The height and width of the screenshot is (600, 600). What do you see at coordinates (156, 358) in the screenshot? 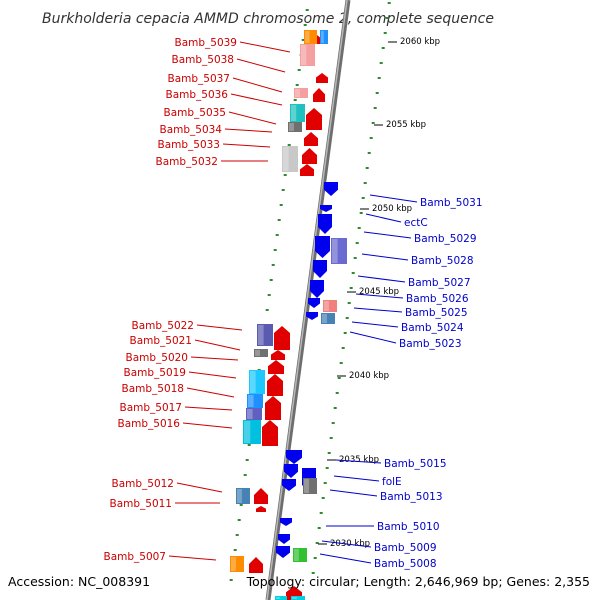
I see `gene-label: Bamb_5020` at bounding box center [156, 358].